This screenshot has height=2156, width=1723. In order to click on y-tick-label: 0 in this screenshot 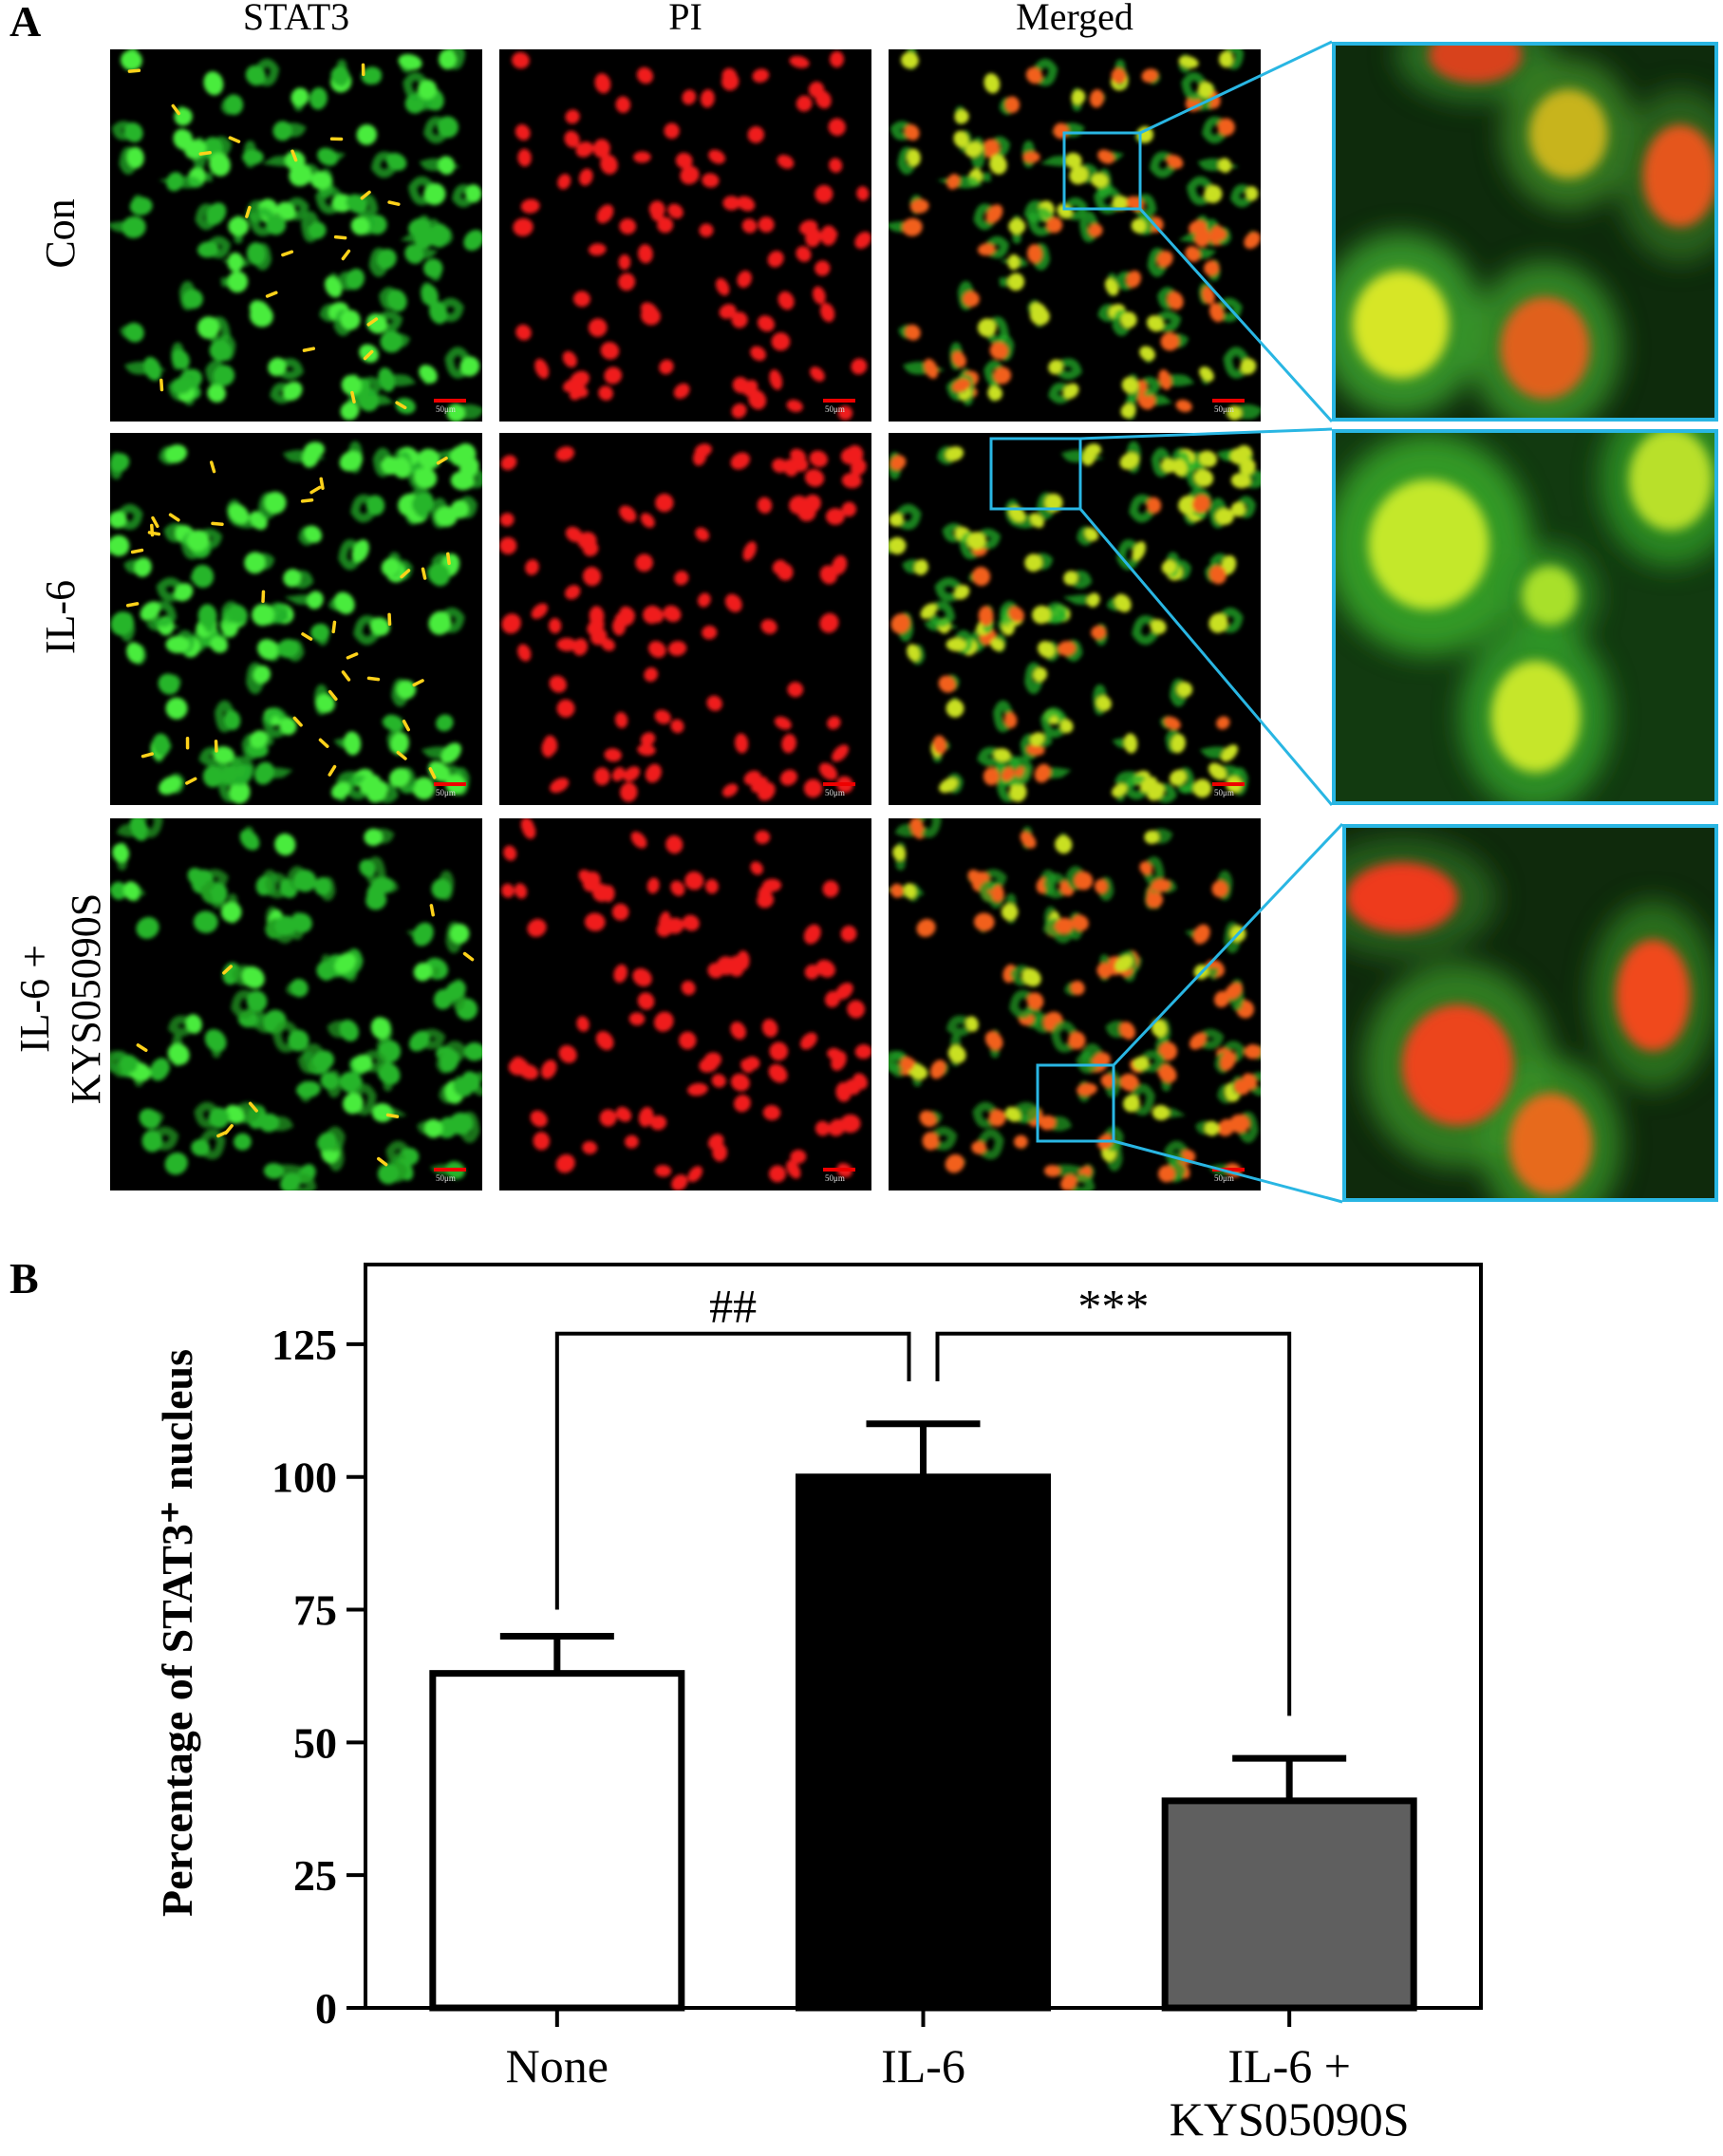, I will do `click(326, 2008)`.